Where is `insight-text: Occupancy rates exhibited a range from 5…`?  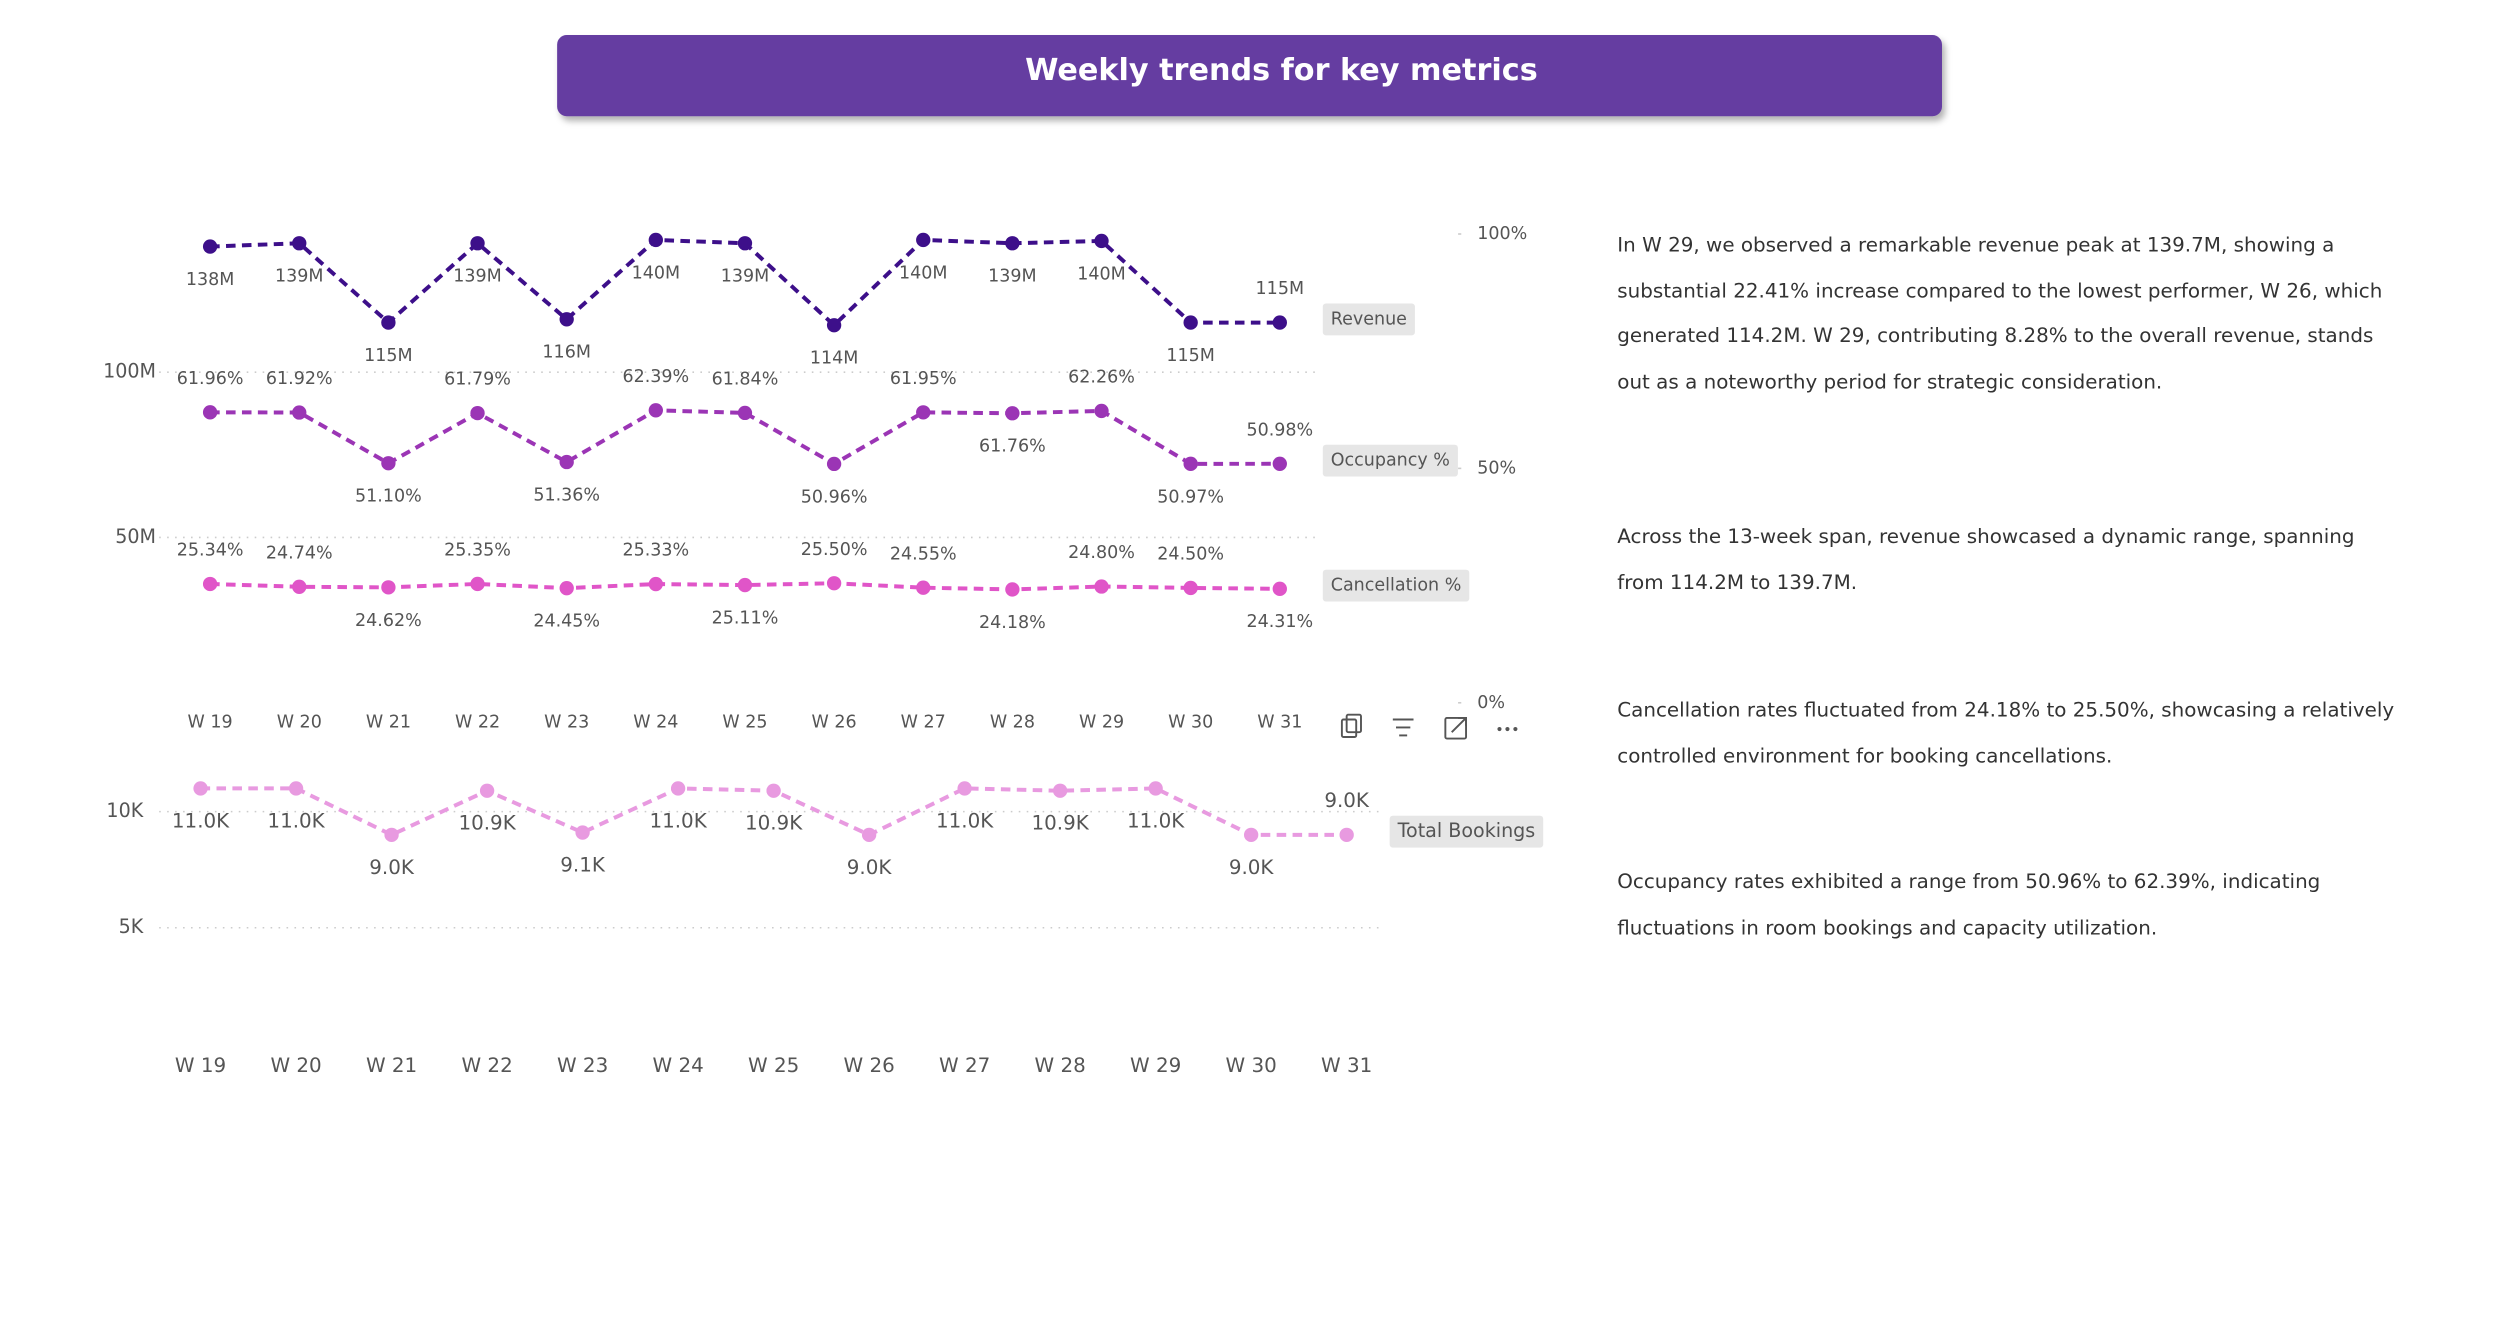
insight-text: Occupancy rates exhibited a range from 5… is located at coordinates (1969, 904).